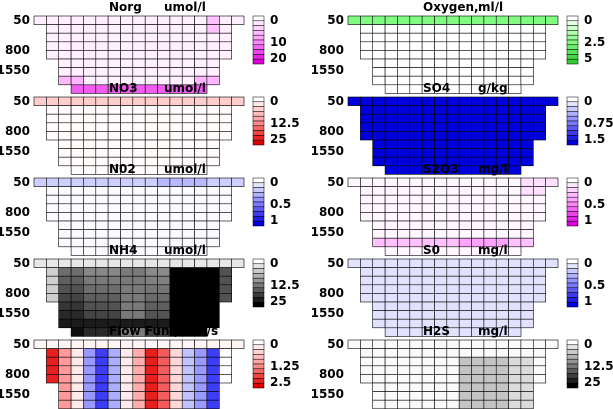  Describe the element at coordinates (122, 169) in the screenshot. I see `panel-title: N02` at that location.